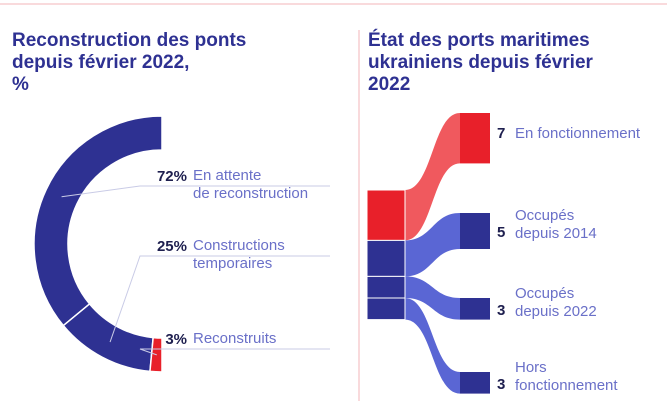 This screenshot has width=667, height=401. Describe the element at coordinates (501, 232) in the screenshot. I see `value-label: 5` at that location.